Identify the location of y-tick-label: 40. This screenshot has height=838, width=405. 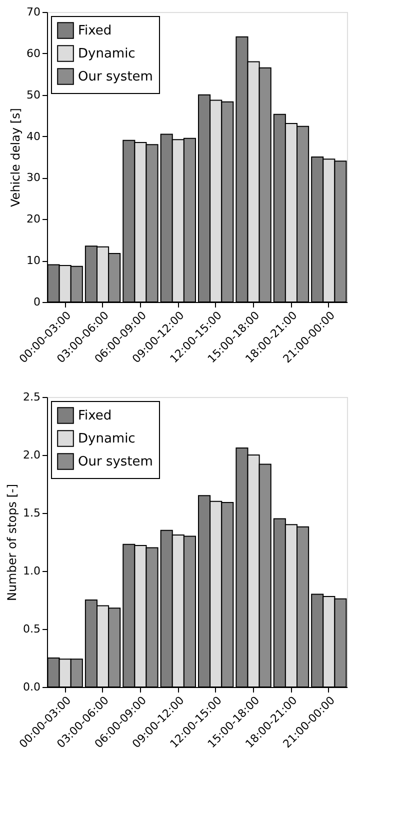
(33, 136).